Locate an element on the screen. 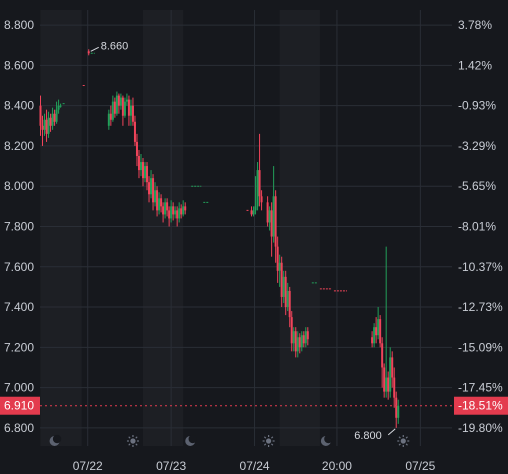 Image resolution: width=508 pixels, height=474 pixels. session-icons is located at coordinates (229, 440).